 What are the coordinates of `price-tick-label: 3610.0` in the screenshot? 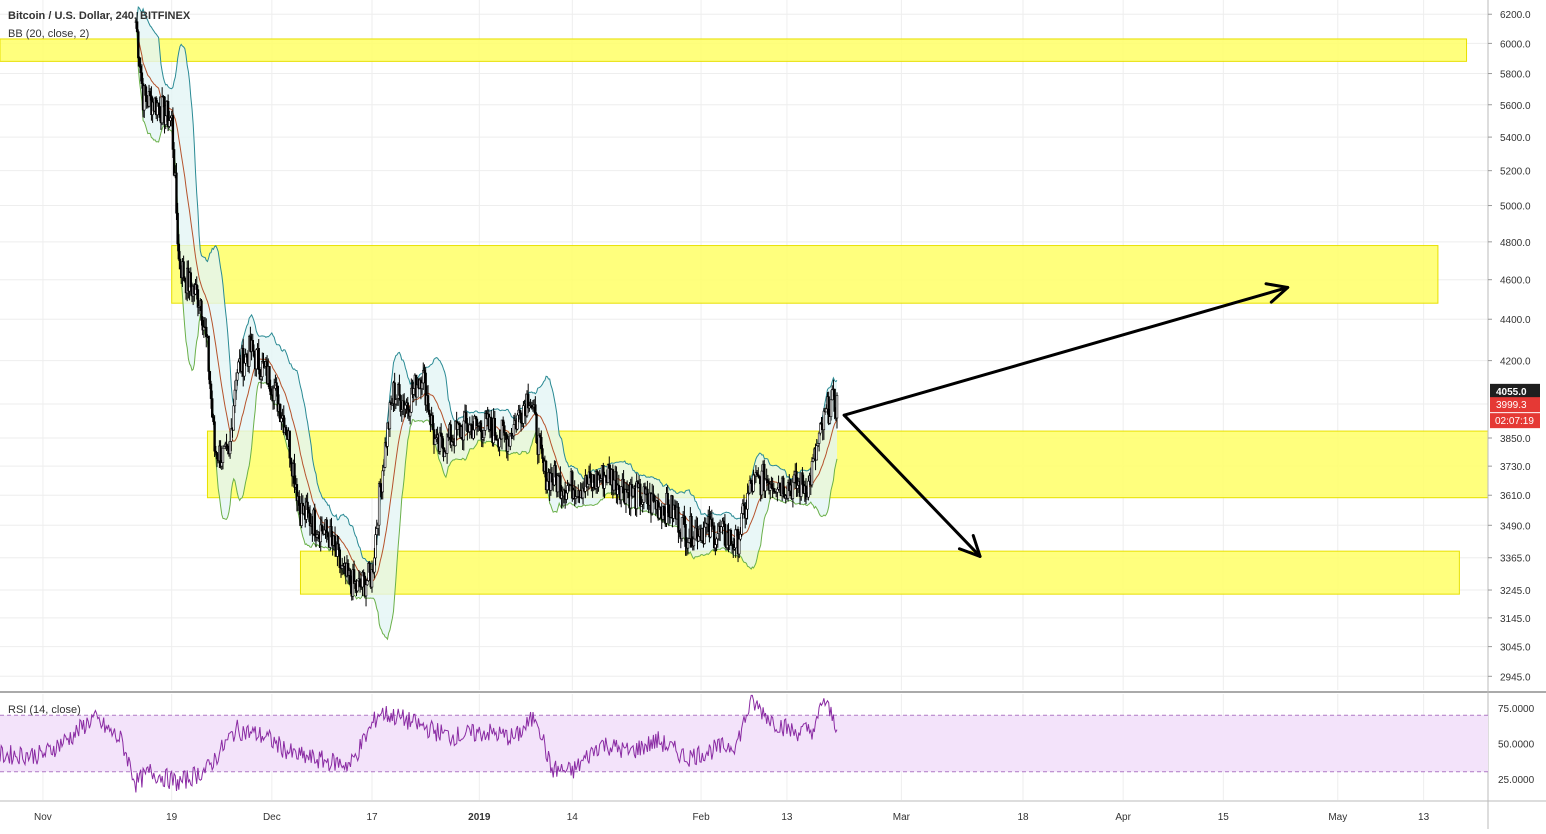 It's located at (1515, 496).